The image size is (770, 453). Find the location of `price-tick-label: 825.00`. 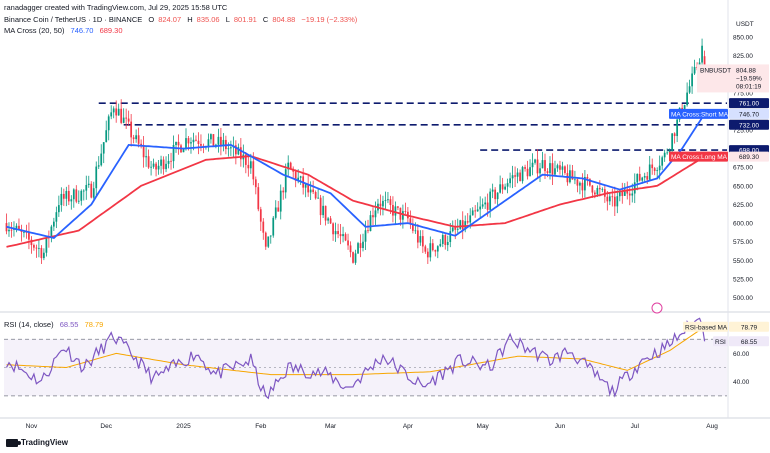

price-tick-label: 825.00 is located at coordinates (743, 56).